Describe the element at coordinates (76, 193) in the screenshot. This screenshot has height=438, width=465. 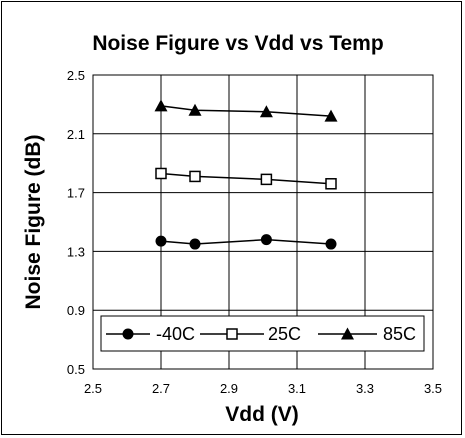
I see `y-tick-label: 1.7` at that location.